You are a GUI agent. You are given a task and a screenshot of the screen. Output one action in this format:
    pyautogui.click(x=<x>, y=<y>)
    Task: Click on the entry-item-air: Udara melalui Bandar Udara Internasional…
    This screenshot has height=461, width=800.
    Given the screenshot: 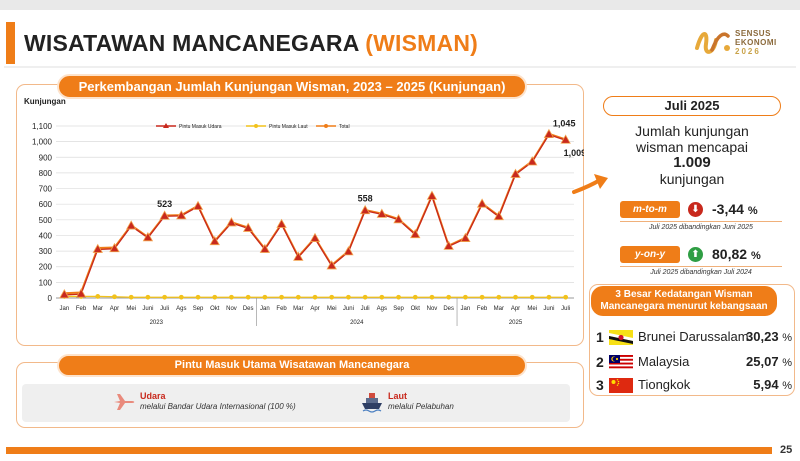 What is the action you would take?
    pyautogui.click(x=227, y=405)
    